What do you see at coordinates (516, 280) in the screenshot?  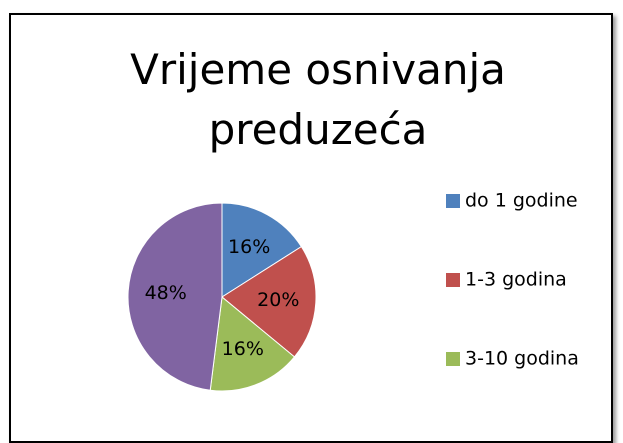 I see `legend-label: 1-3 godina` at bounding box center [516, 280].